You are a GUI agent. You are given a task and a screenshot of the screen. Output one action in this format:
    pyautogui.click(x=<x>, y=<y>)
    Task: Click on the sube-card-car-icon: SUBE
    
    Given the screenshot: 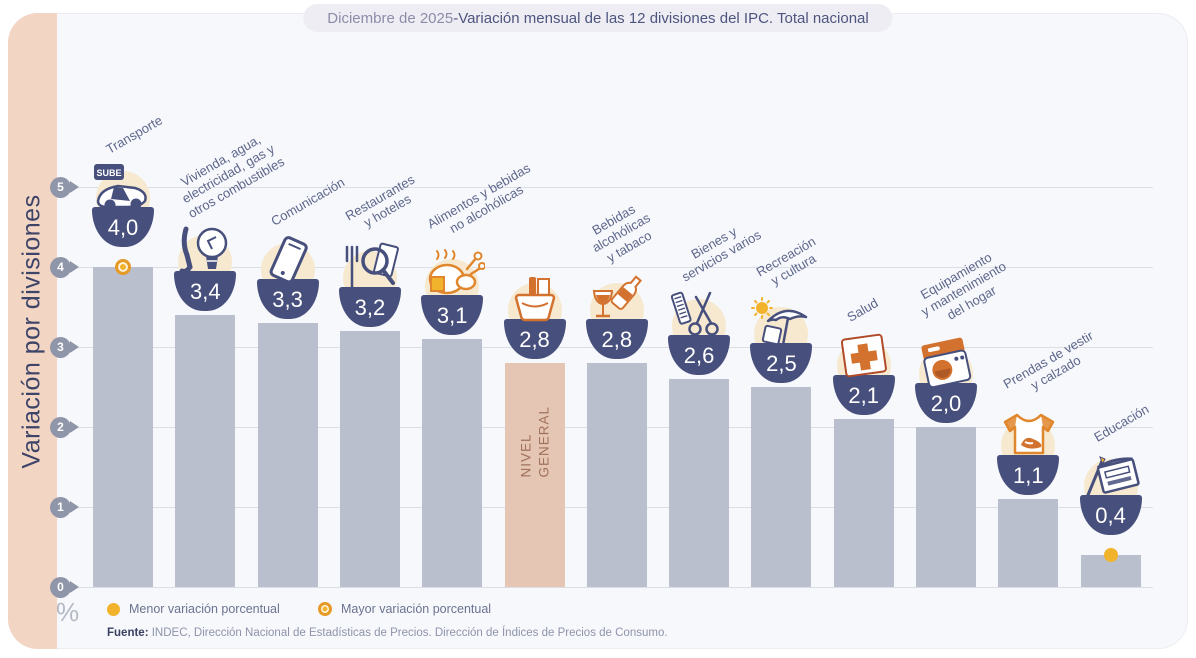 What is the action you would take?
    pyautogui.click(x=123, y=187)
    